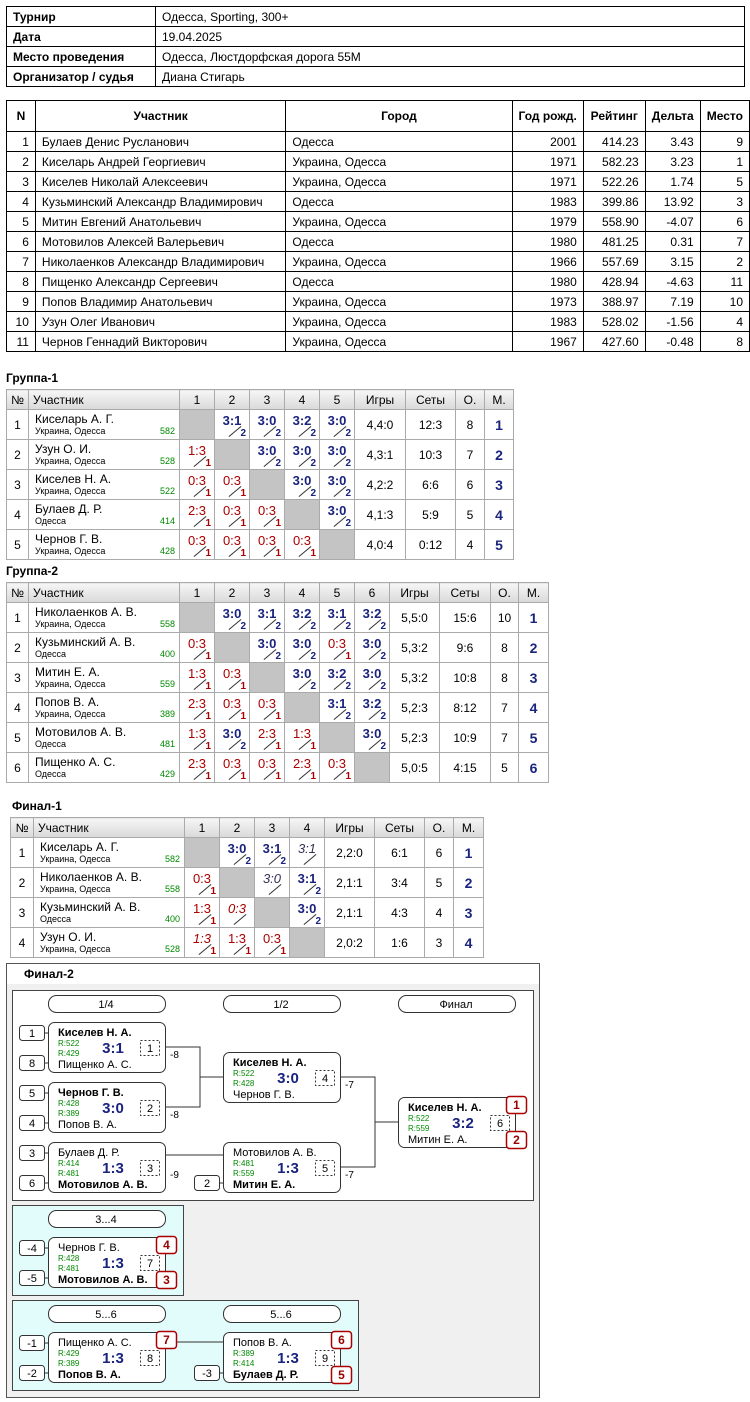 The width and height of the screenshot is (750, 1402). What do you see at coordinates (197, 454) in the screenshot?
I see `score-cell: 1:3 1` at bounding box center [197, 454].